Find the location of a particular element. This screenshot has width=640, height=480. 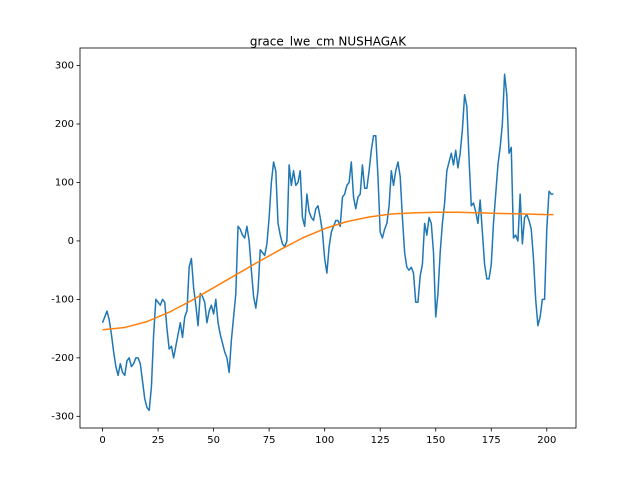

x-tick-label: 0 is located at coordinates (102, 440).